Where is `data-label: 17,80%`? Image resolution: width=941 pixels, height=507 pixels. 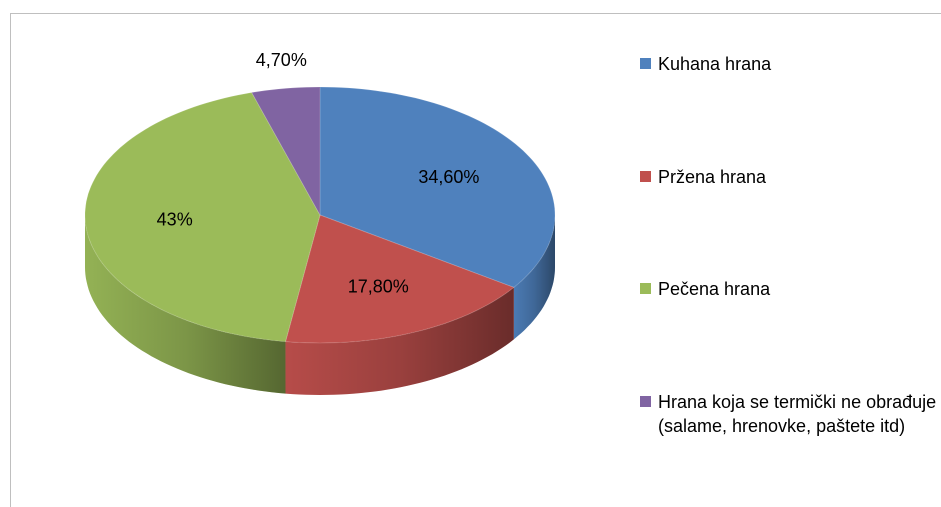
data-label: 17,80% is located at coordinates (378, 286).